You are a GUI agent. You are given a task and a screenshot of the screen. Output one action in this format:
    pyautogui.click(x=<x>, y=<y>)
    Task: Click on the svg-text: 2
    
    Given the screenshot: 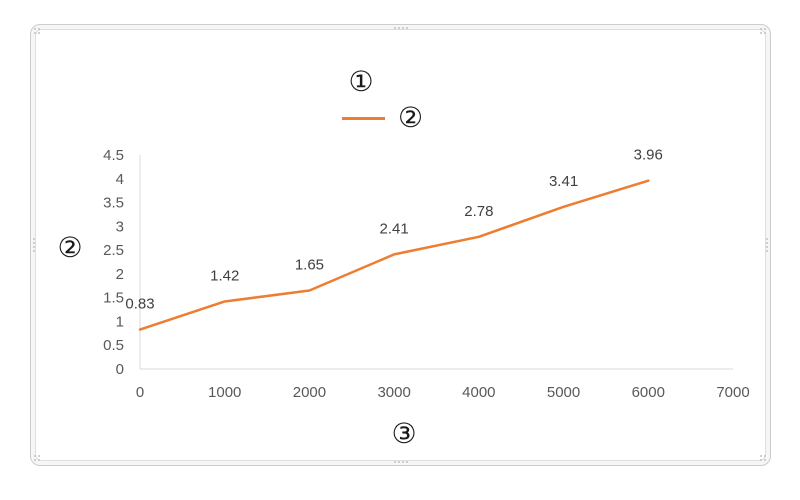 What is the action you would take?
    pyautogui.click(x=120, y=274)
    